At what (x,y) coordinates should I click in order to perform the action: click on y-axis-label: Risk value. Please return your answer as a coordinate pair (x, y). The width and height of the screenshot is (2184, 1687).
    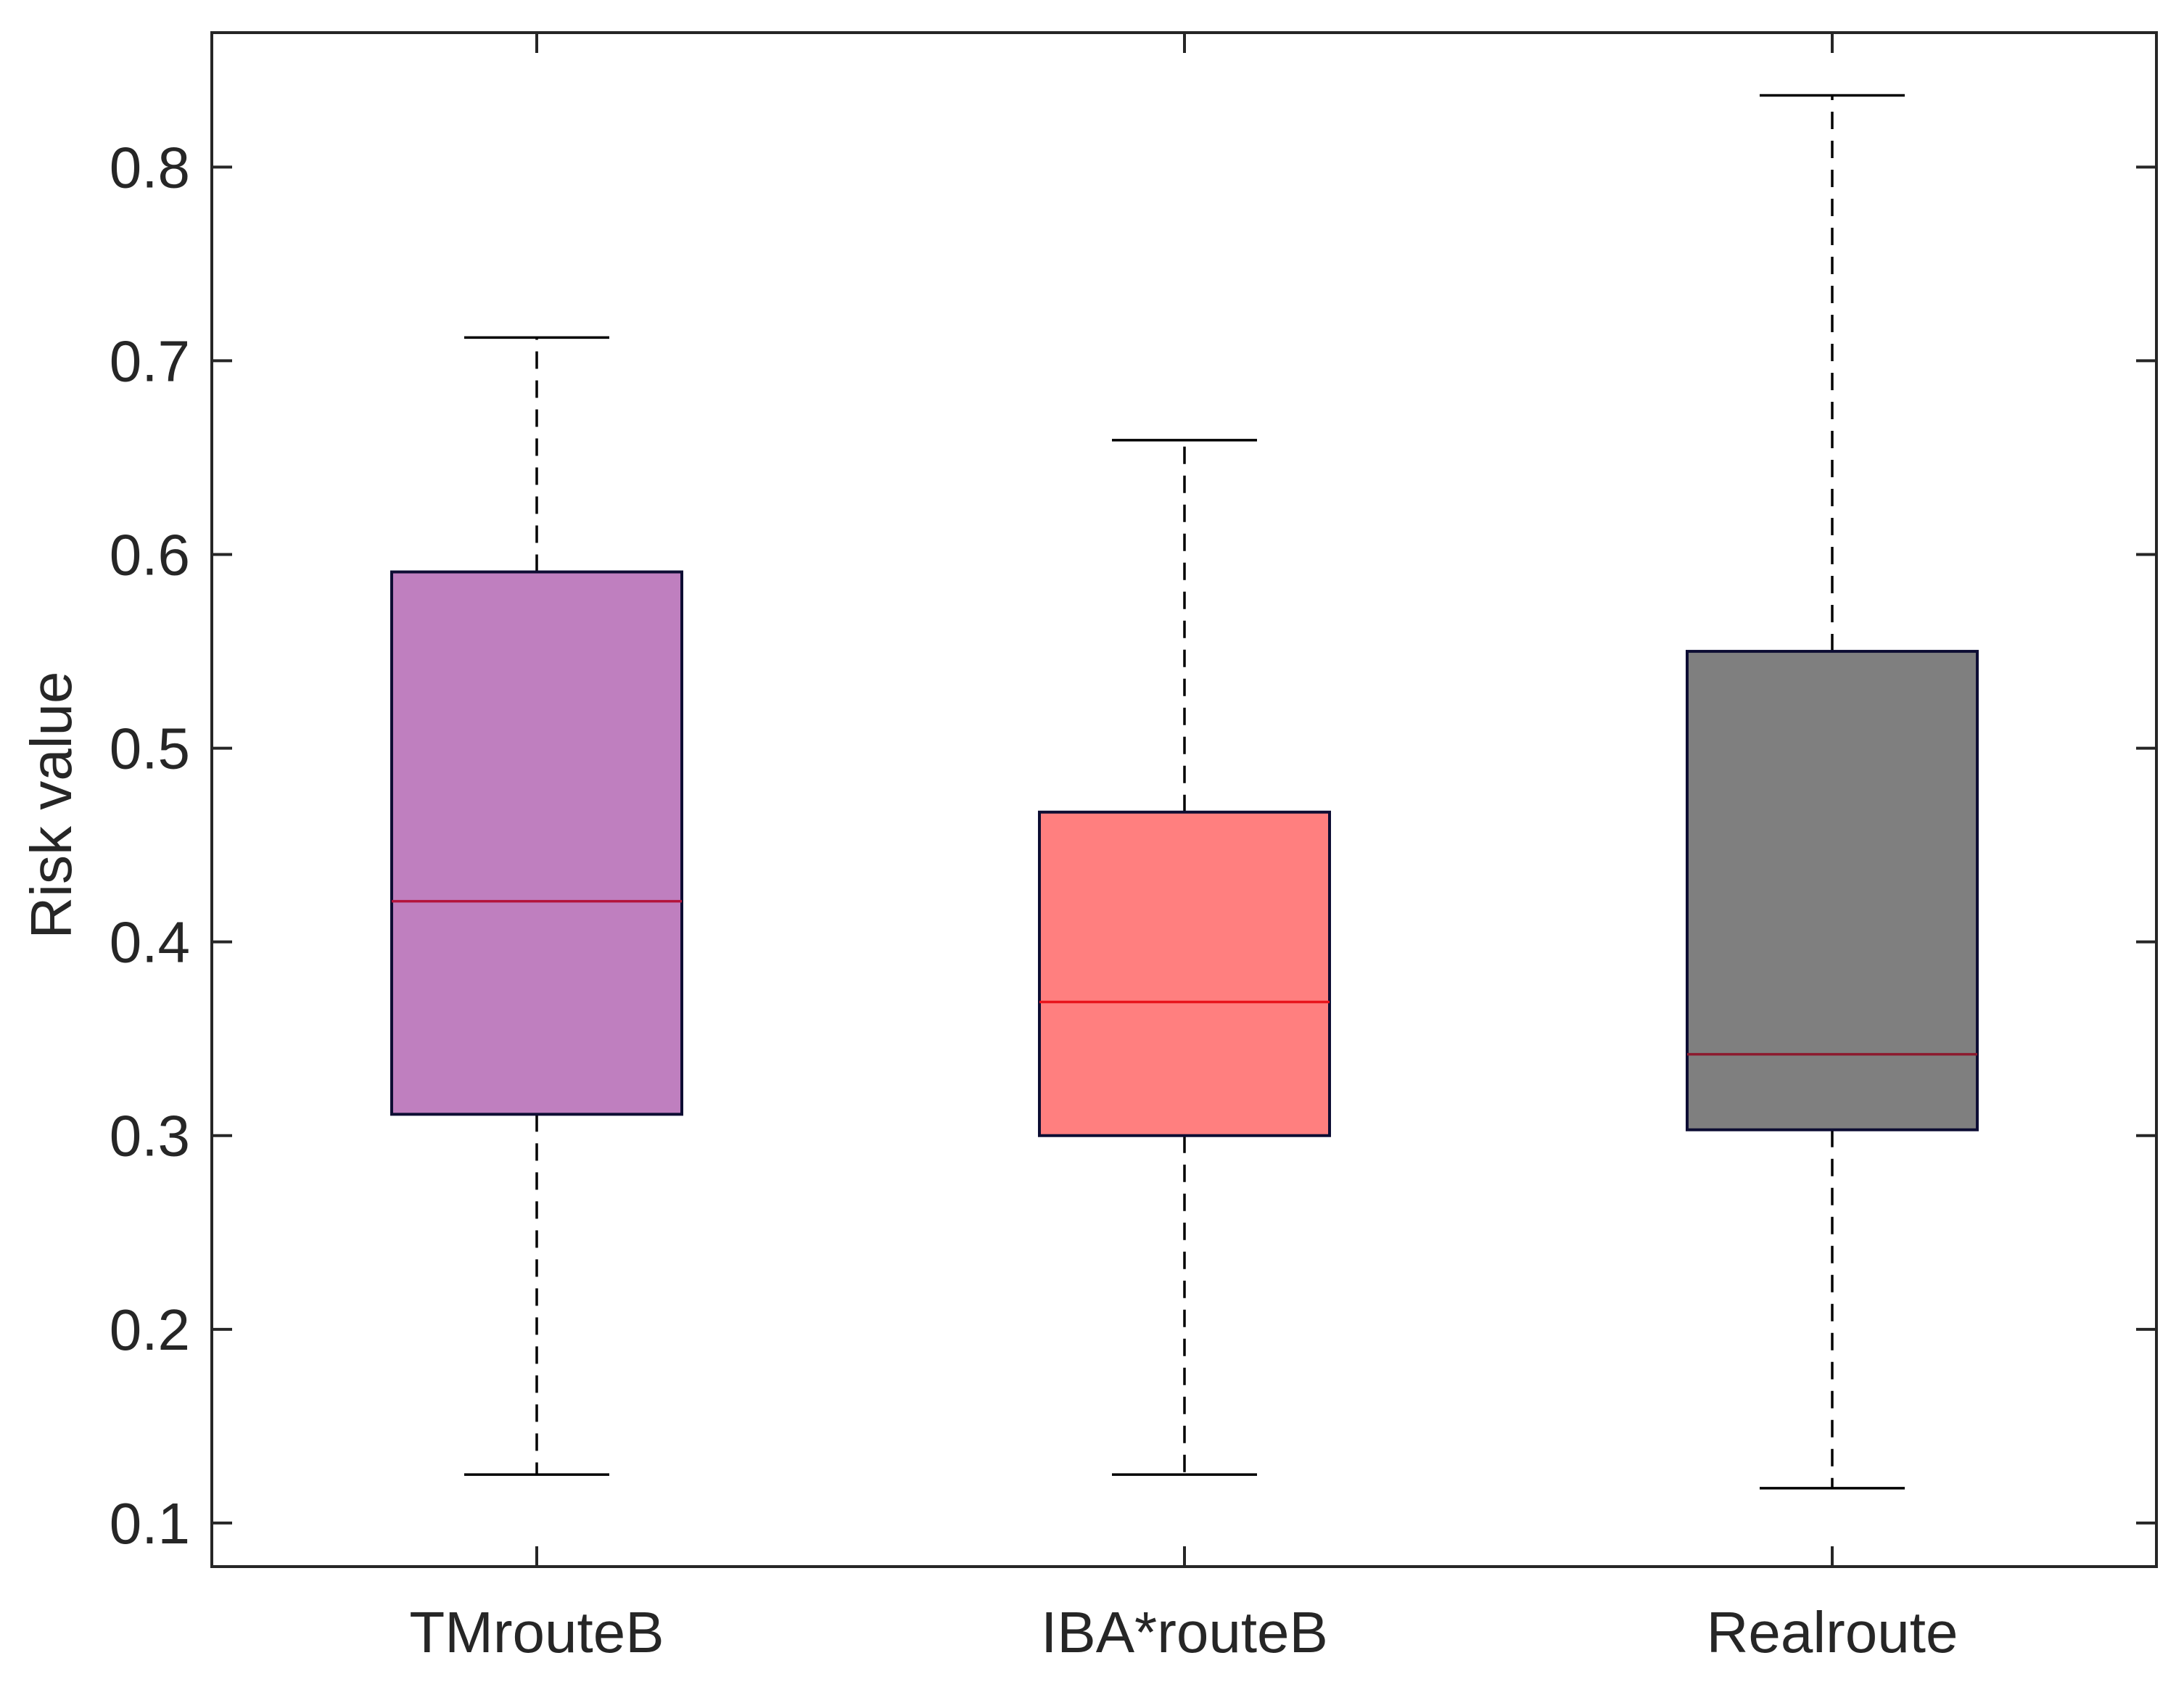
    Looking at the image, I should click on (51, 805).